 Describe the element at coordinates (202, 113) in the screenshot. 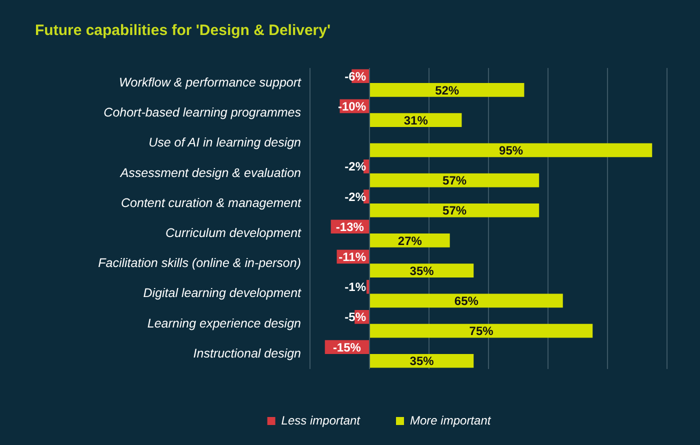

I see `y-tick-label: Cohort-based learning programmes` at that location.